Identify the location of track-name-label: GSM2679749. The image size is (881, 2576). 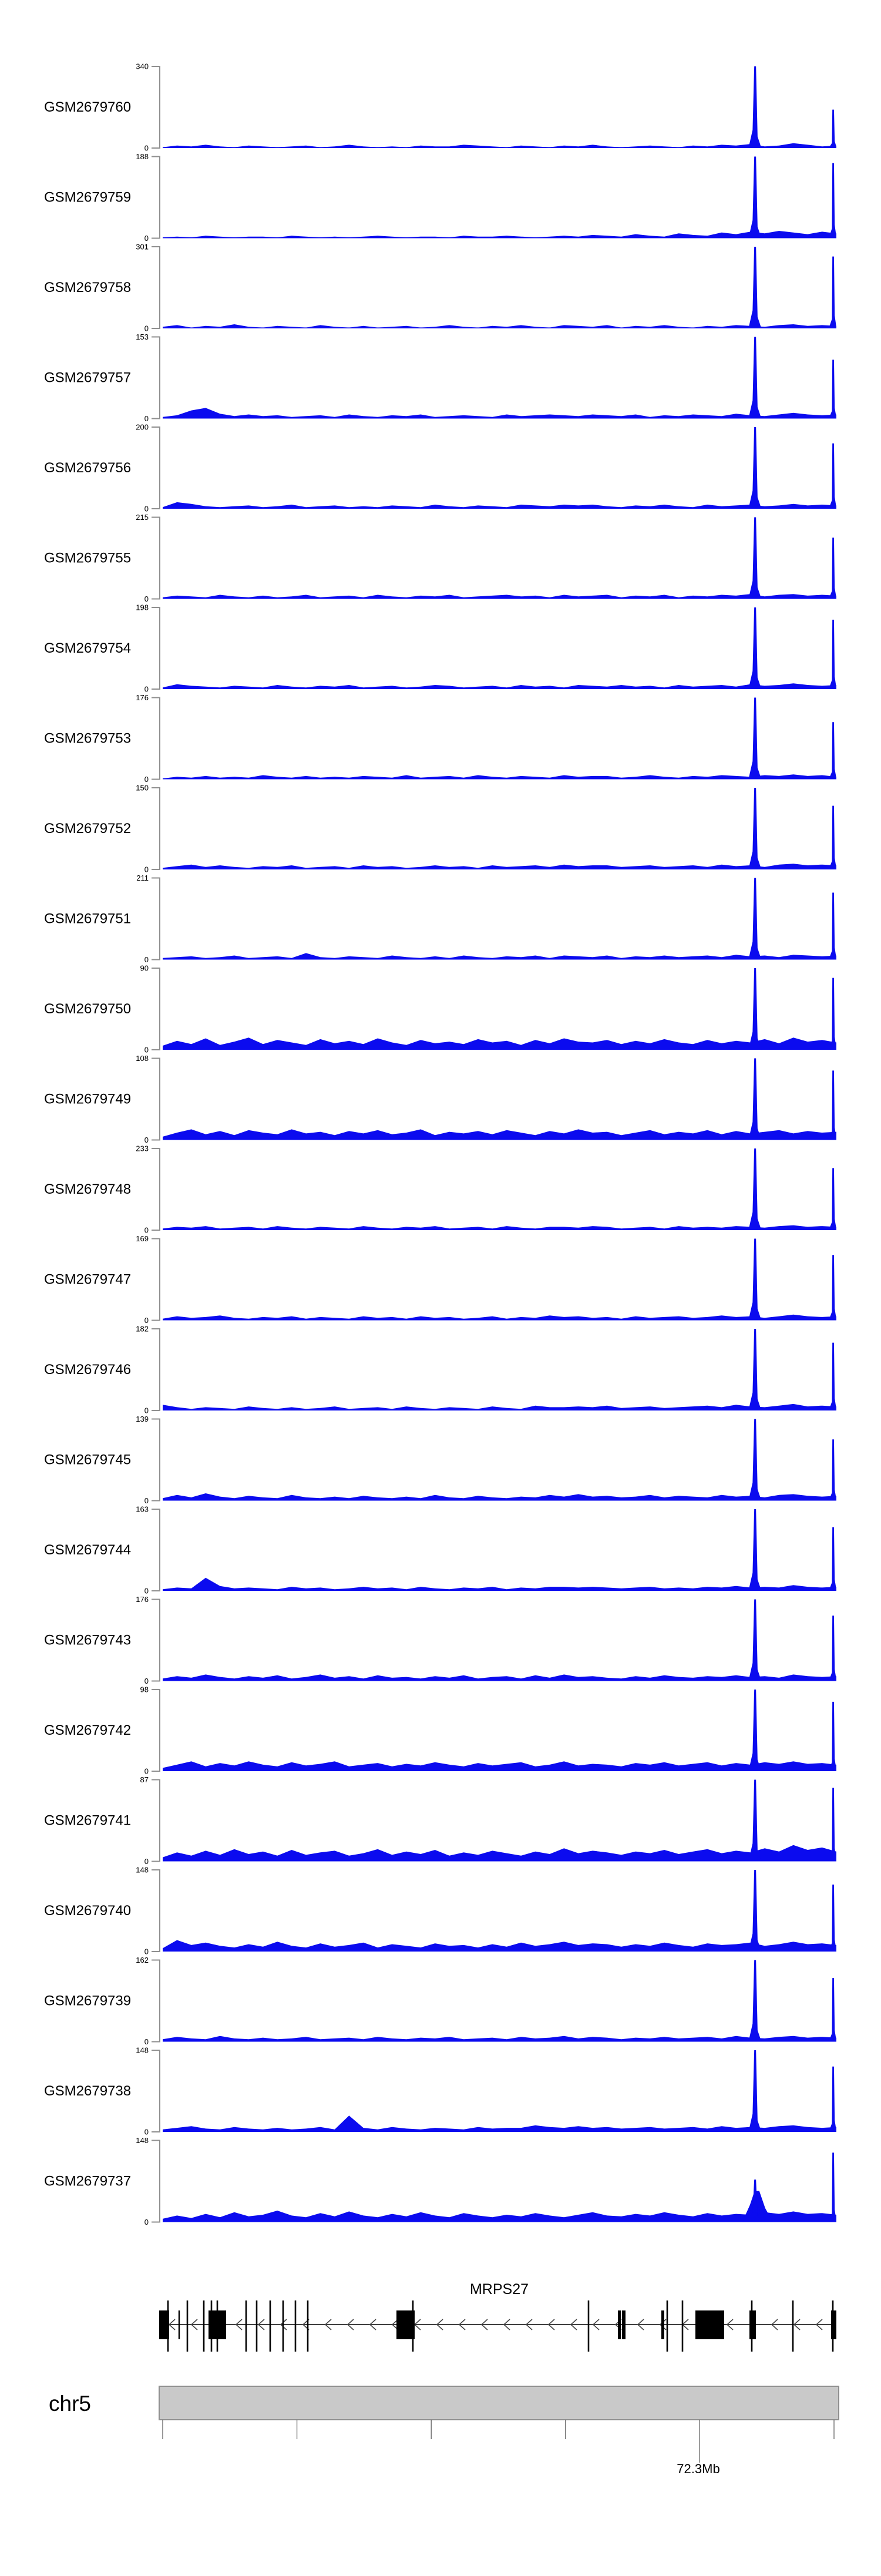
(88, 1099).